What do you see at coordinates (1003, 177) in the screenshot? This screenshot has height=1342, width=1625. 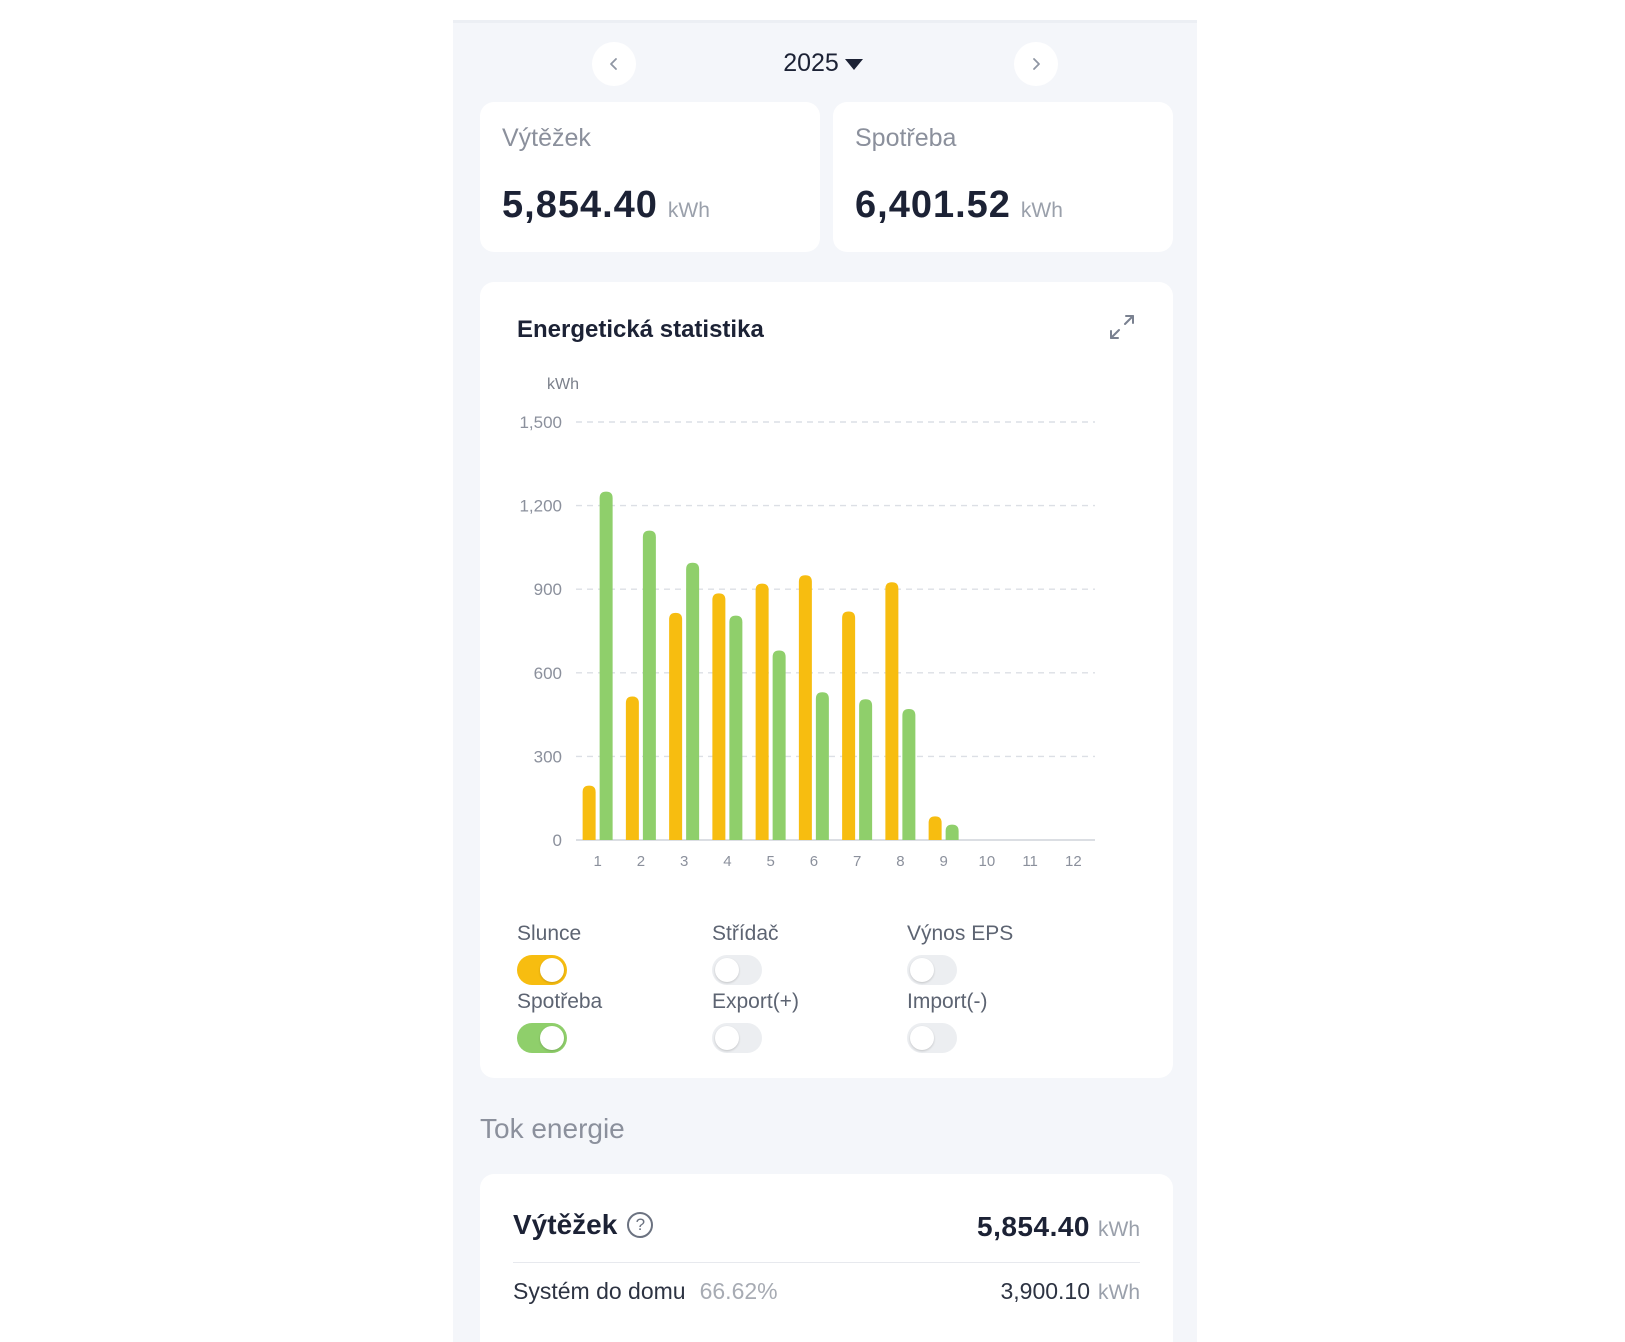 I see `consumption-summary-card: Spotřeba 6,401.52 kWh` at bounding box center [1003, 177].